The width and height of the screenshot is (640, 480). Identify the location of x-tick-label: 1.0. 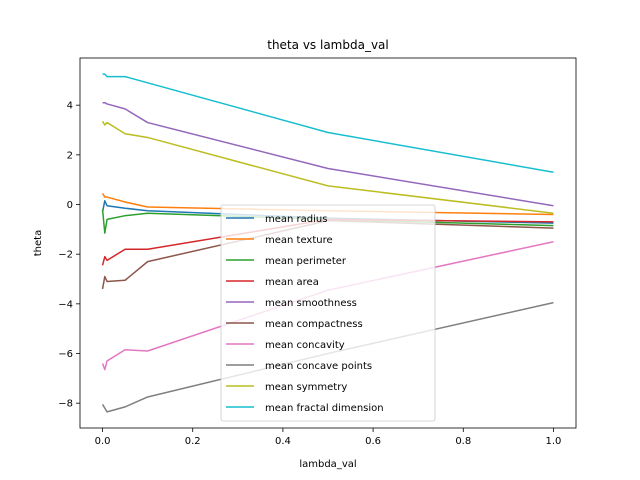
(554, 441).